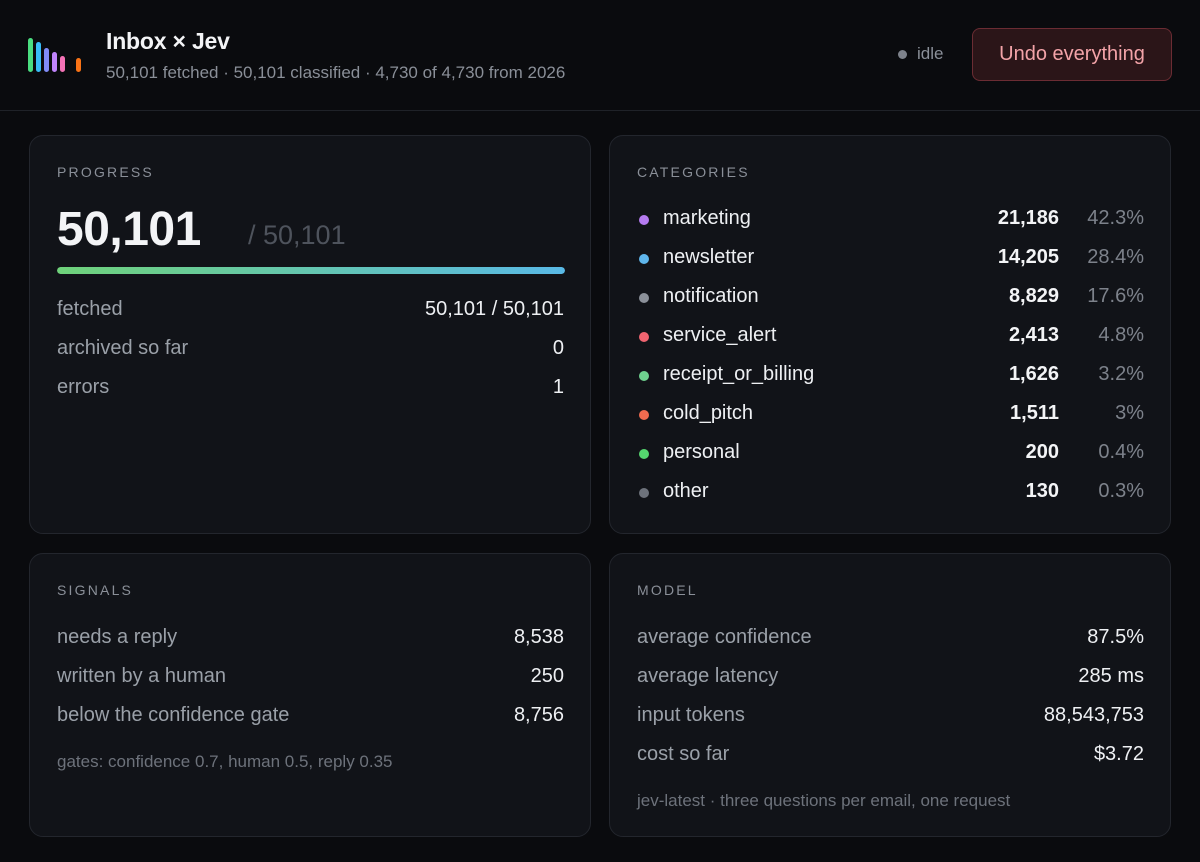  I want to click on category-count: 200, so click(1042, 452).